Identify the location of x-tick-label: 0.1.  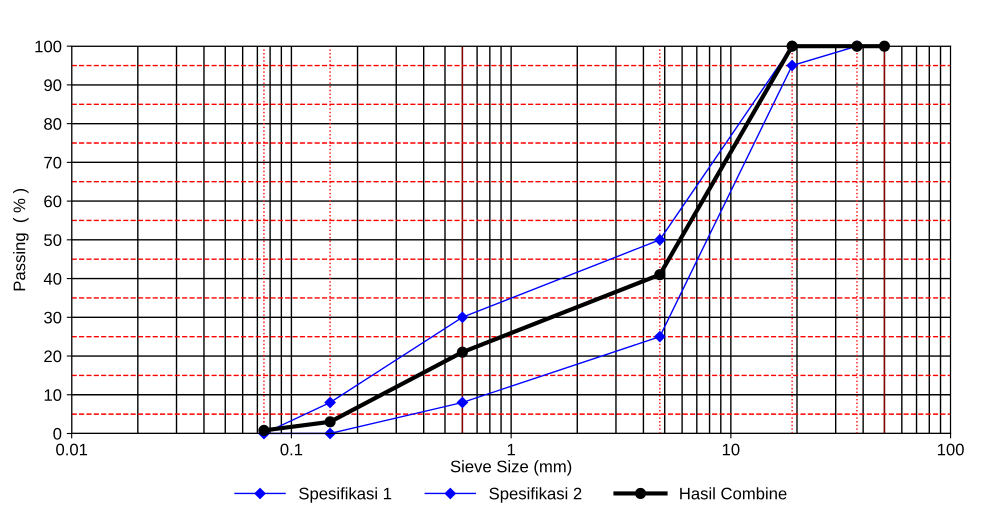
(291, 450).